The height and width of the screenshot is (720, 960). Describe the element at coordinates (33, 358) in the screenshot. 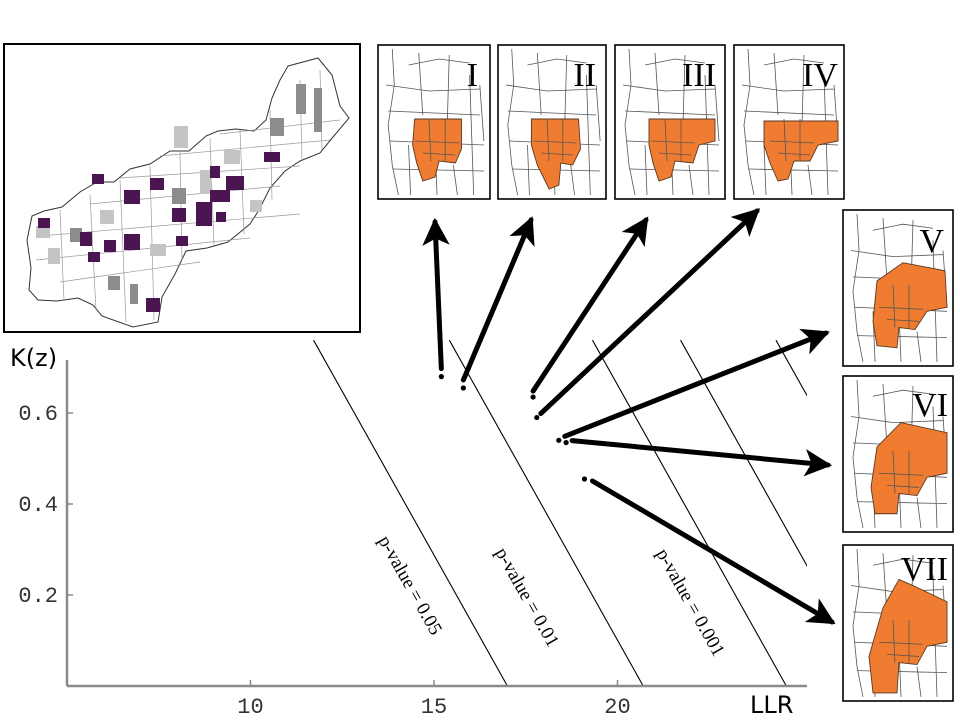

I see `y-axis-title: K(z)` at that location.